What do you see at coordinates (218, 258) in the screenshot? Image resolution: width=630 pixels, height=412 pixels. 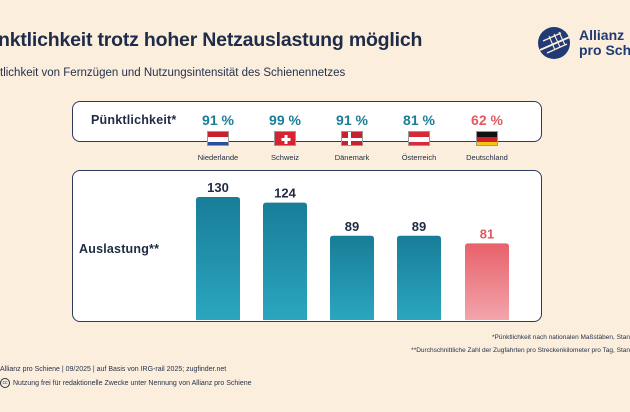 I see `bar-niederlande` at bounding box center [218, 258].